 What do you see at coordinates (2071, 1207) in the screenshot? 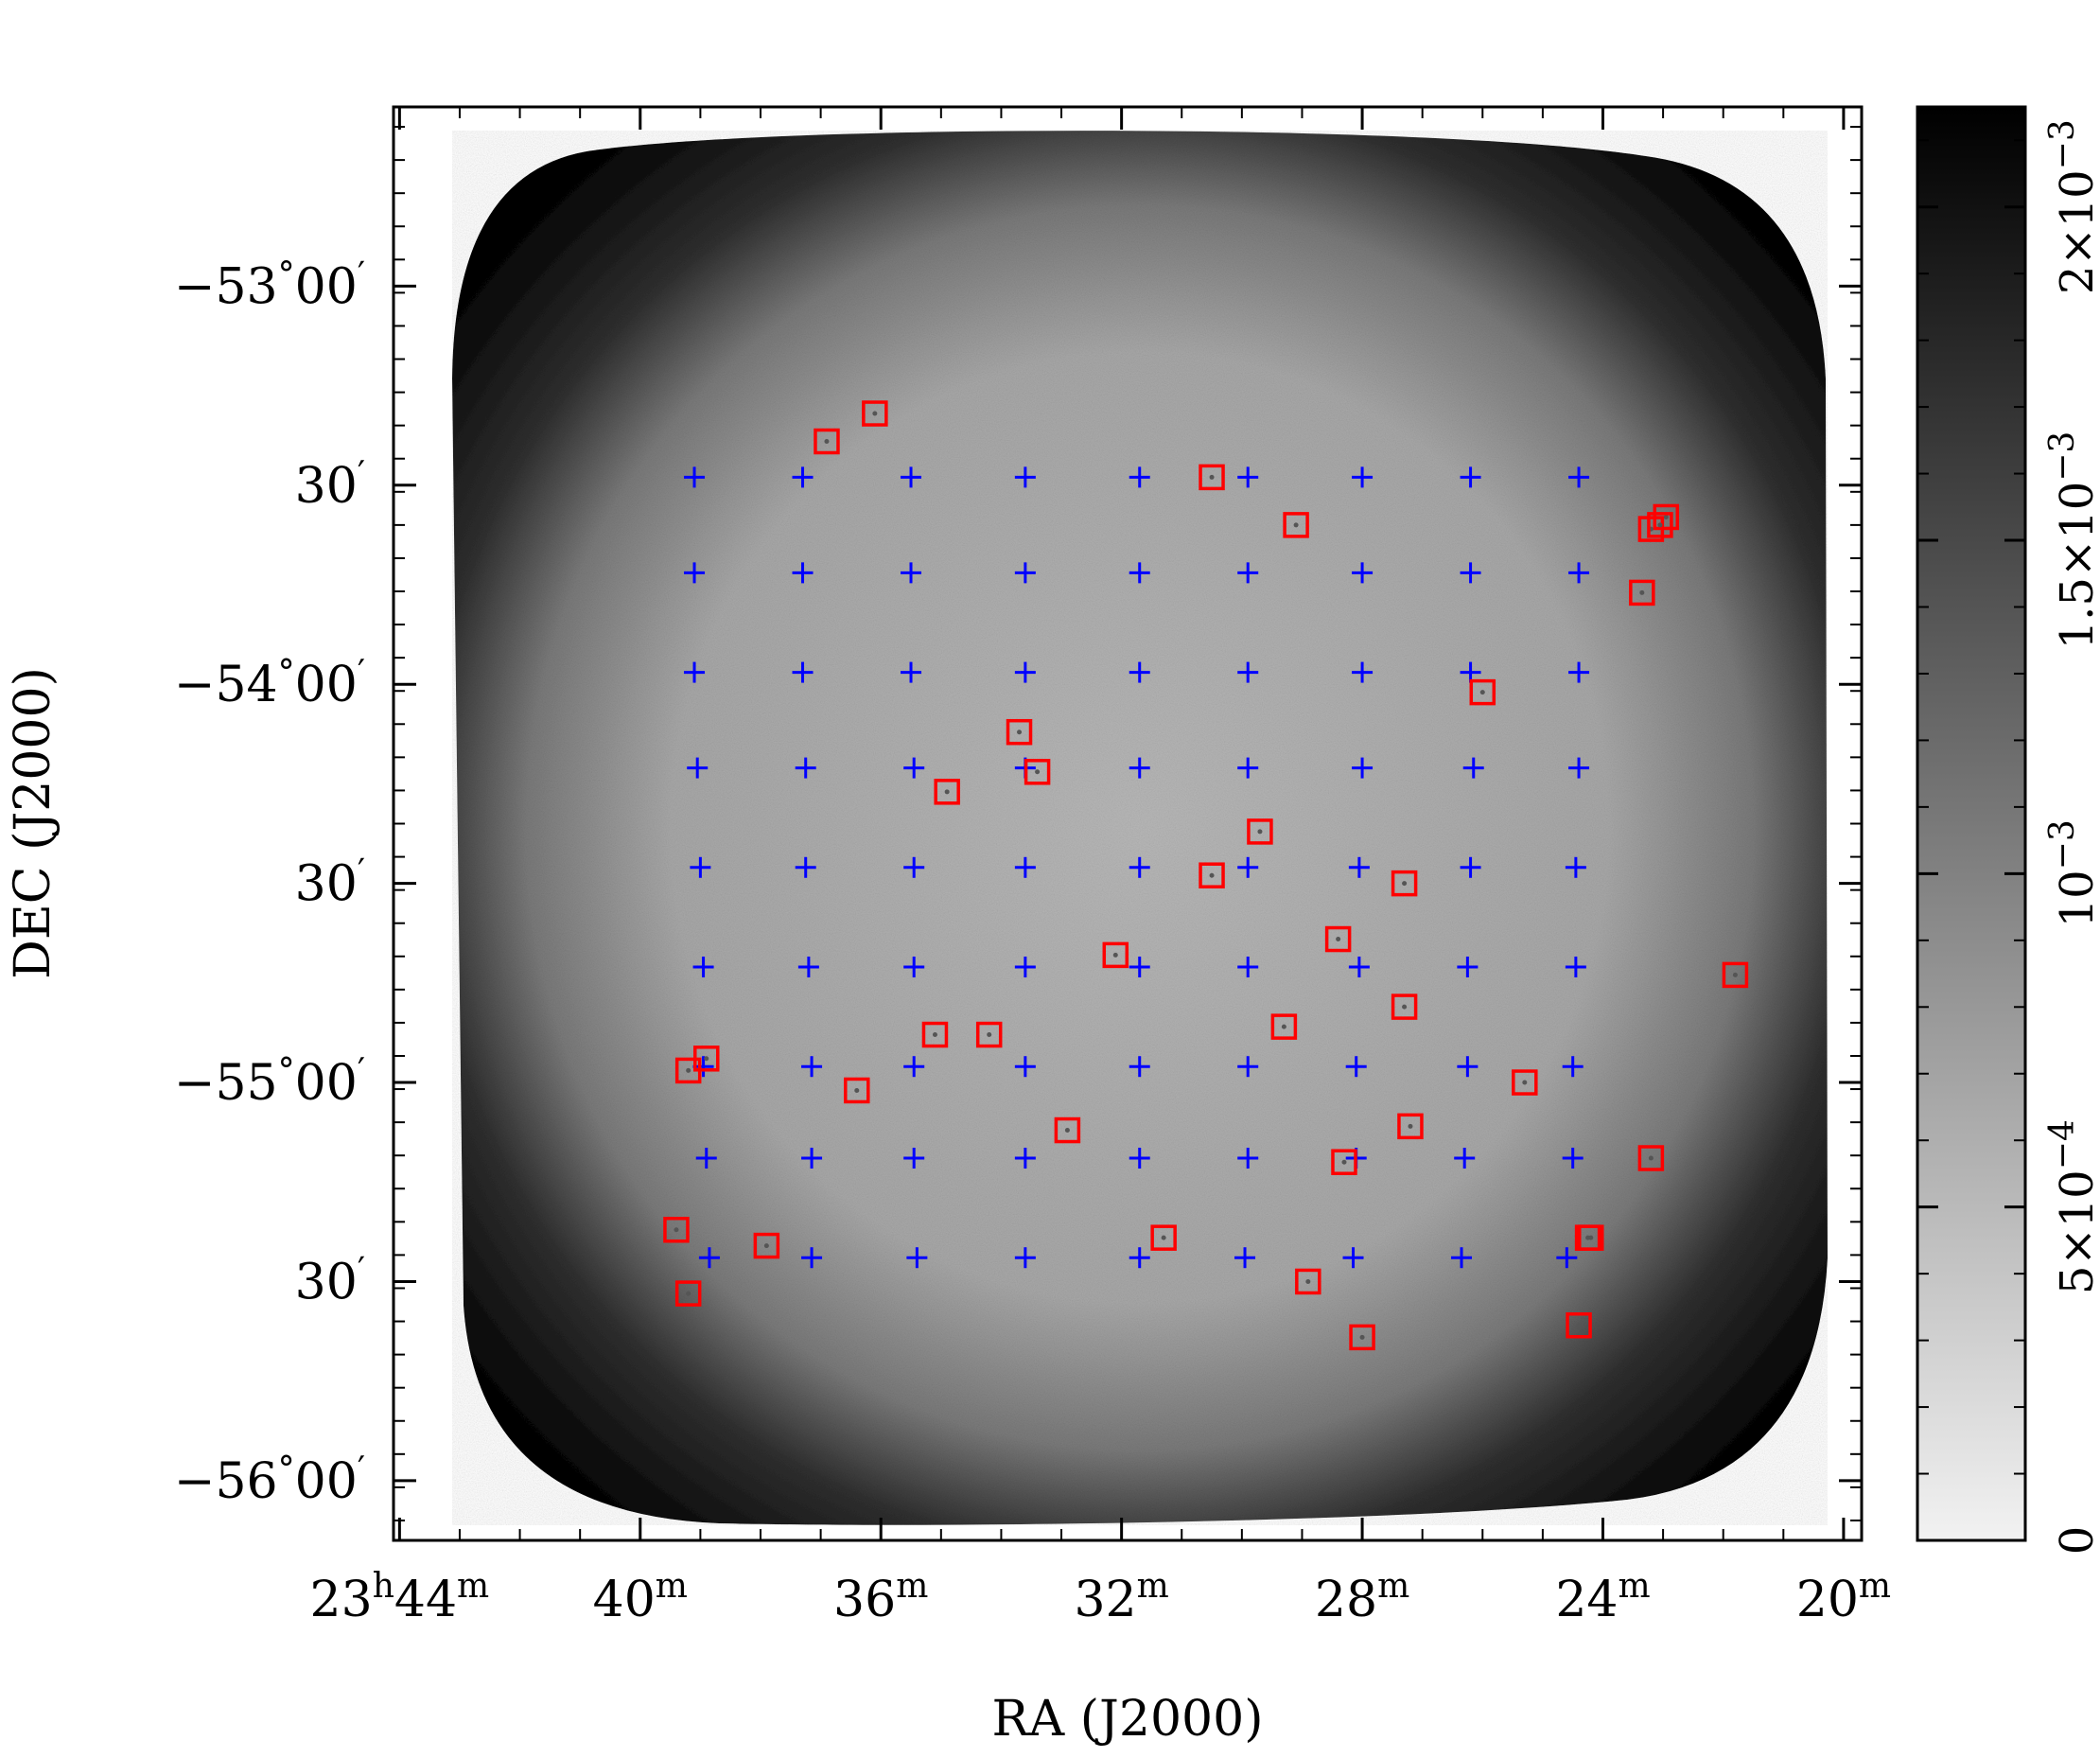
I see `colorbar-tick-label: 5×10−4` at bounding box center [2071, 1207].